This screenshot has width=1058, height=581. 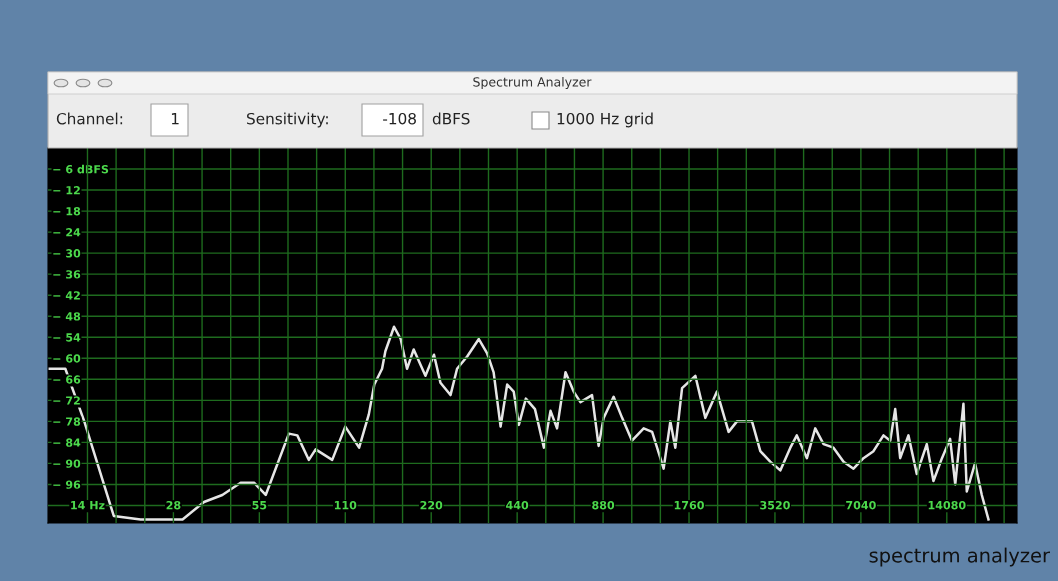 I want to click on text: 1000 Hz grid, so click(x=605, y=120).